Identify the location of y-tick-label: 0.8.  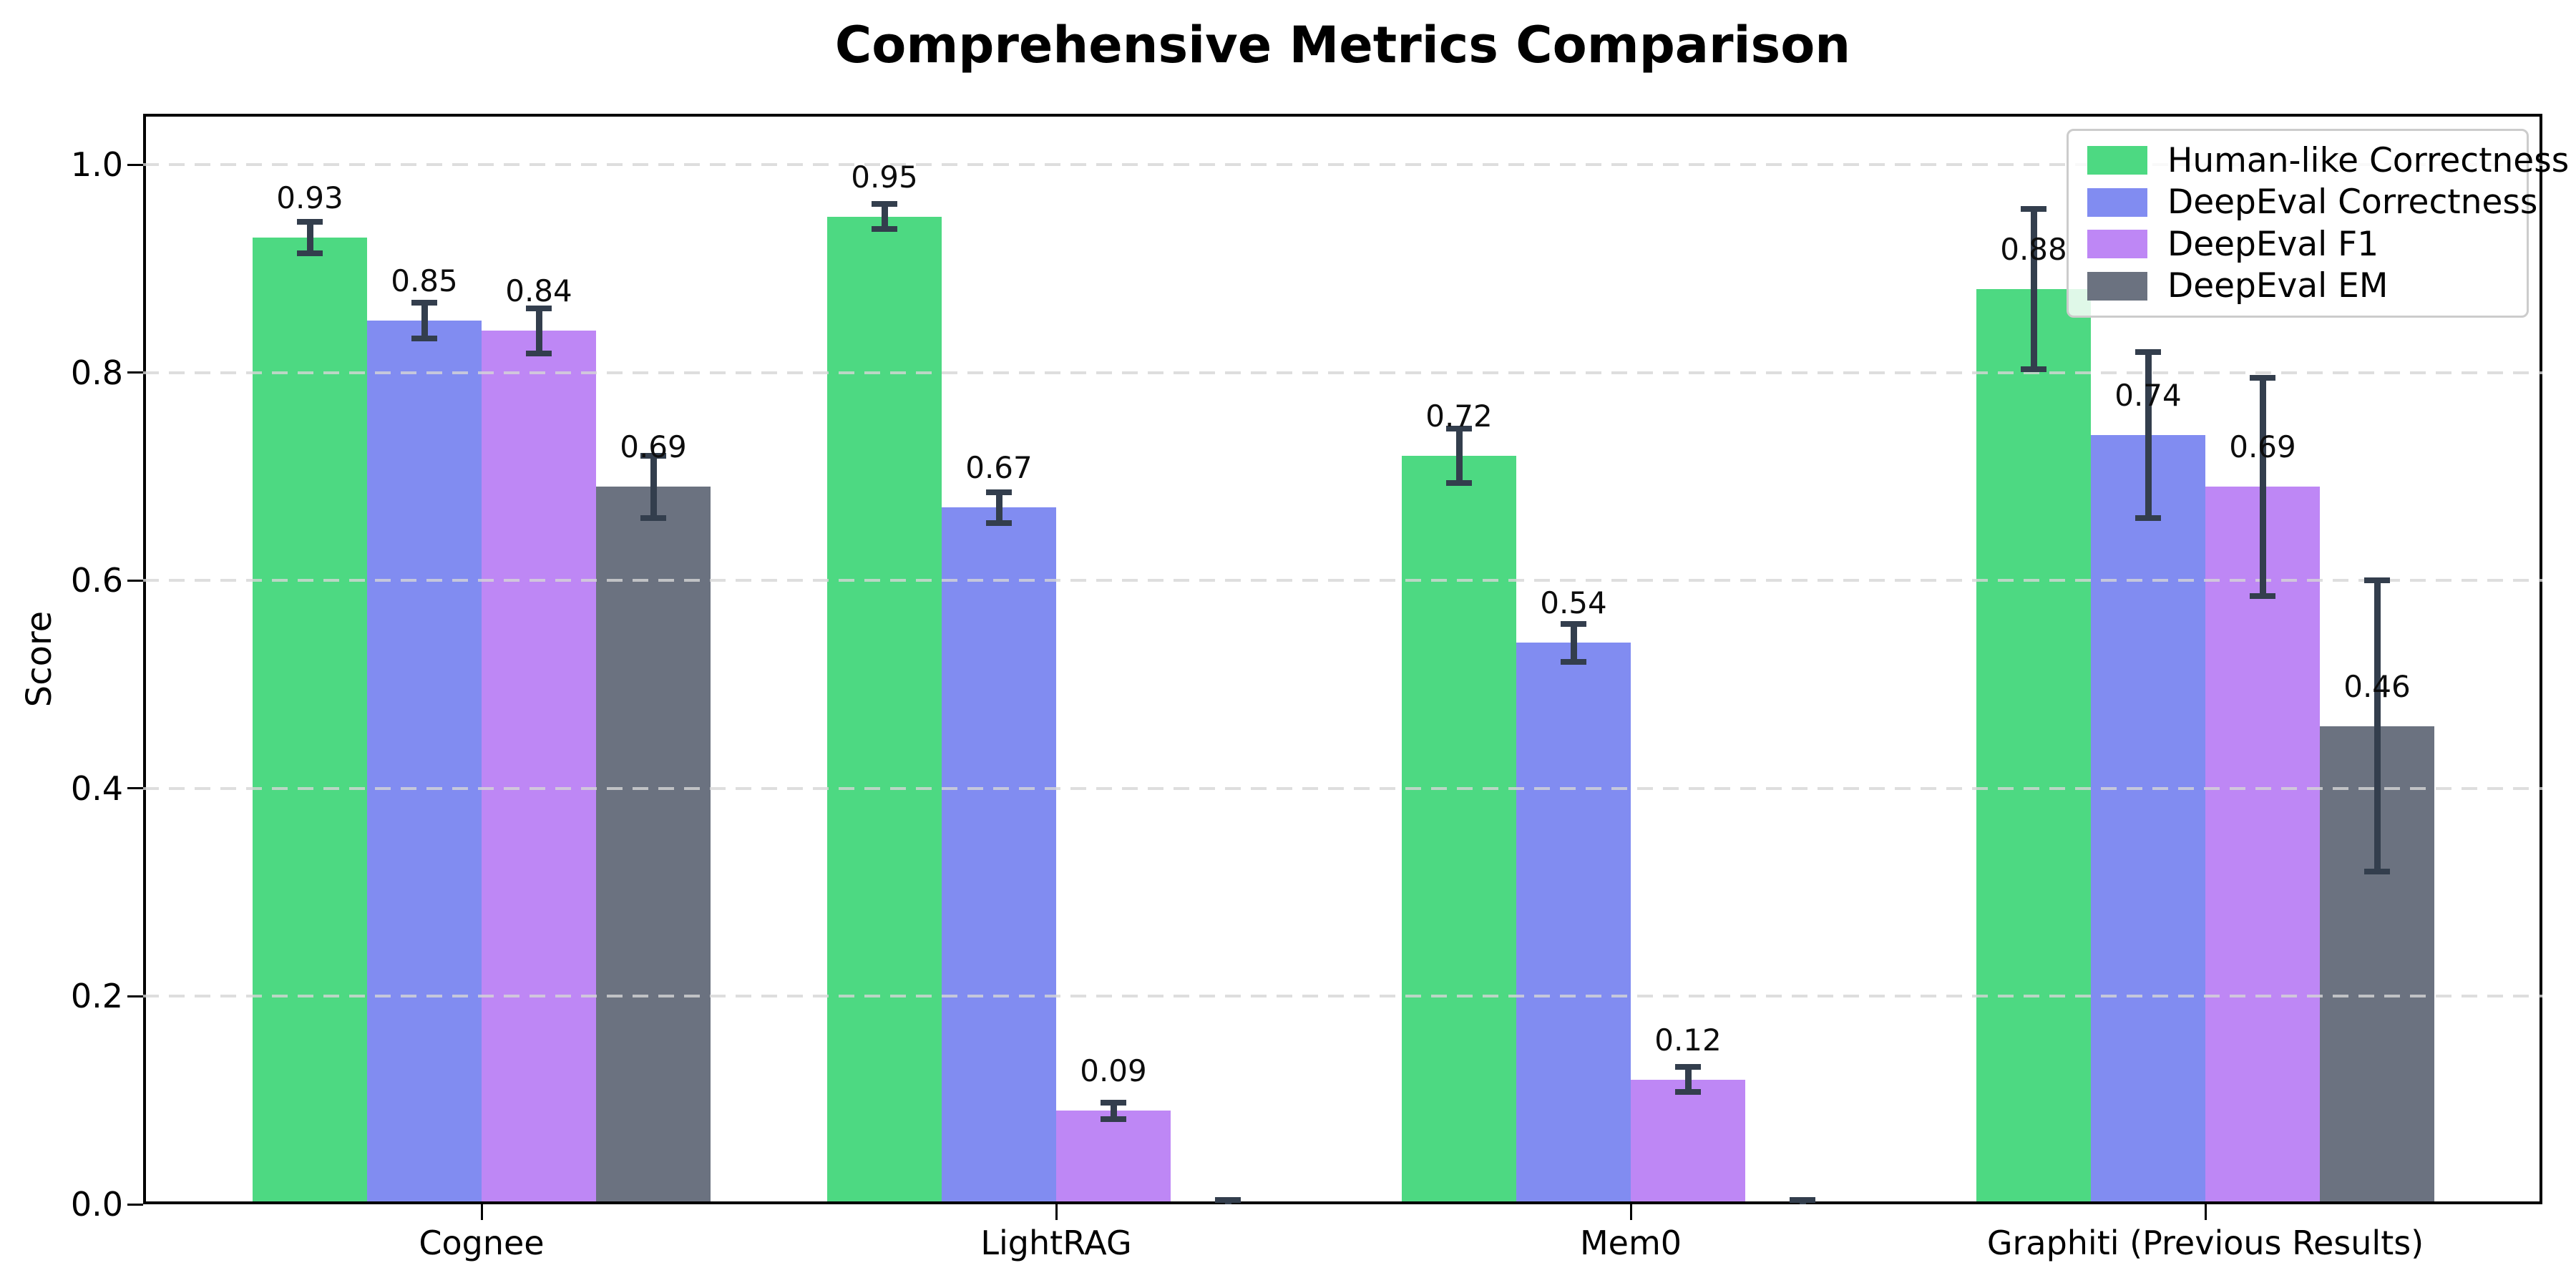
(96, 372).